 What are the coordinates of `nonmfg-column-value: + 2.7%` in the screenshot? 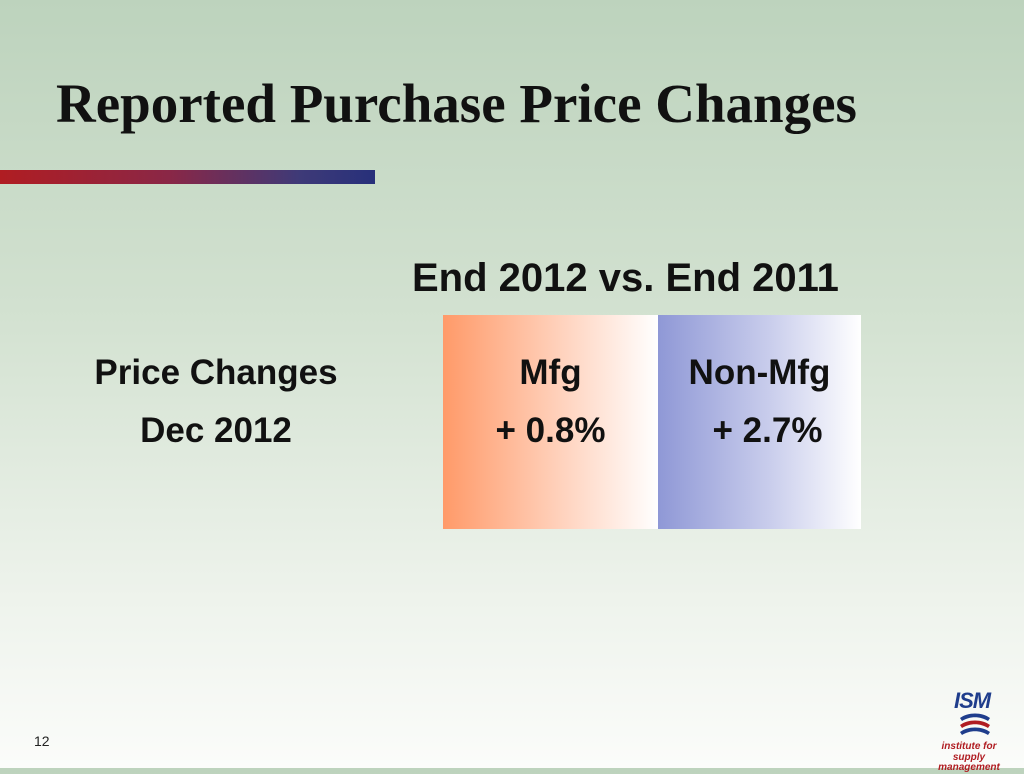 It's located at (767, 430).